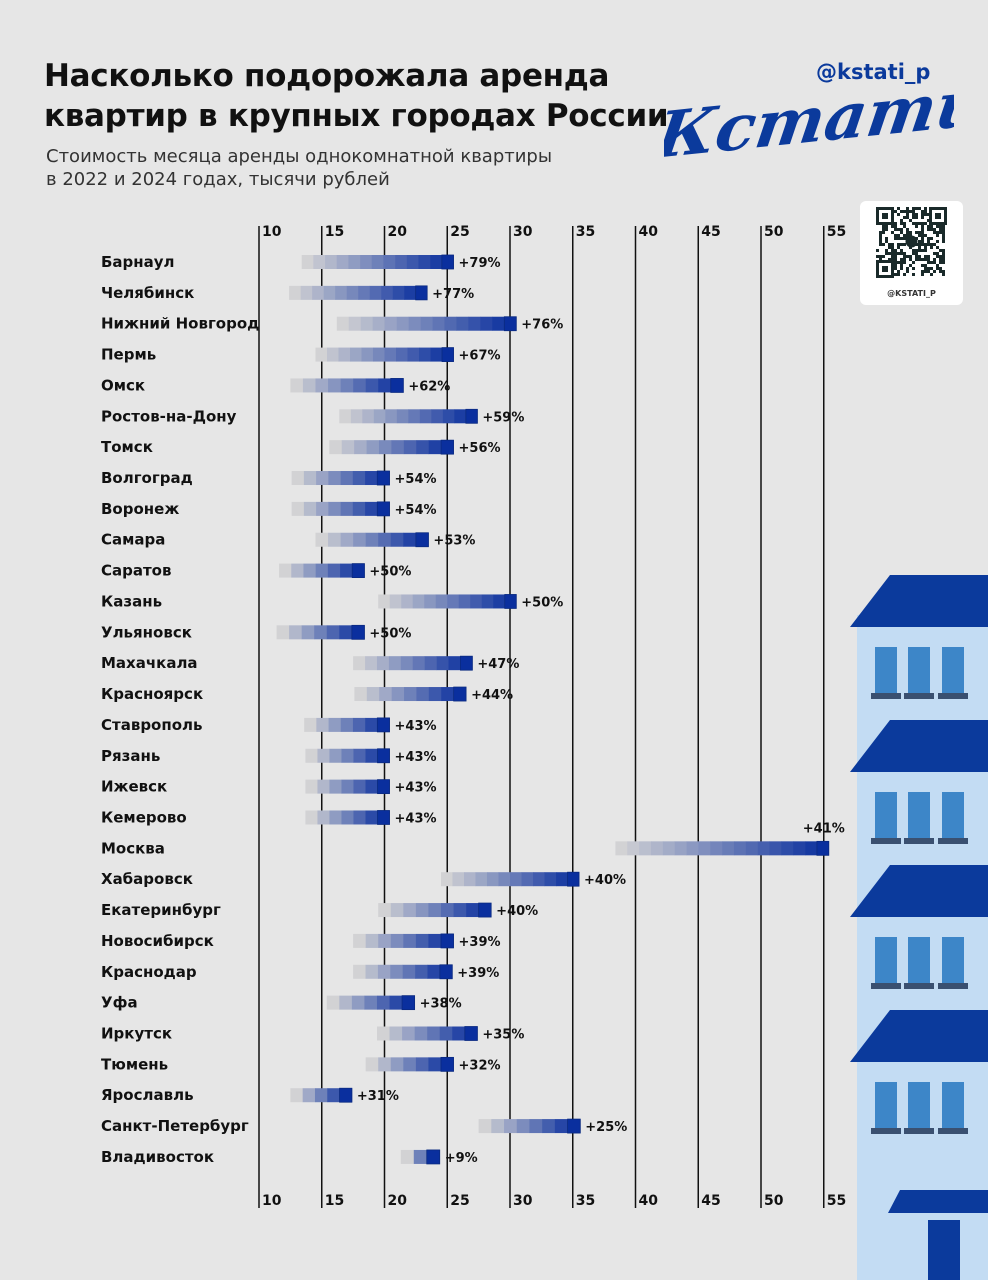 The height and width of the screenshot is (1280, 988). Describe the element at coordinates (128, 355) in the screenshot. I see `city-label: Пермь` at that location.